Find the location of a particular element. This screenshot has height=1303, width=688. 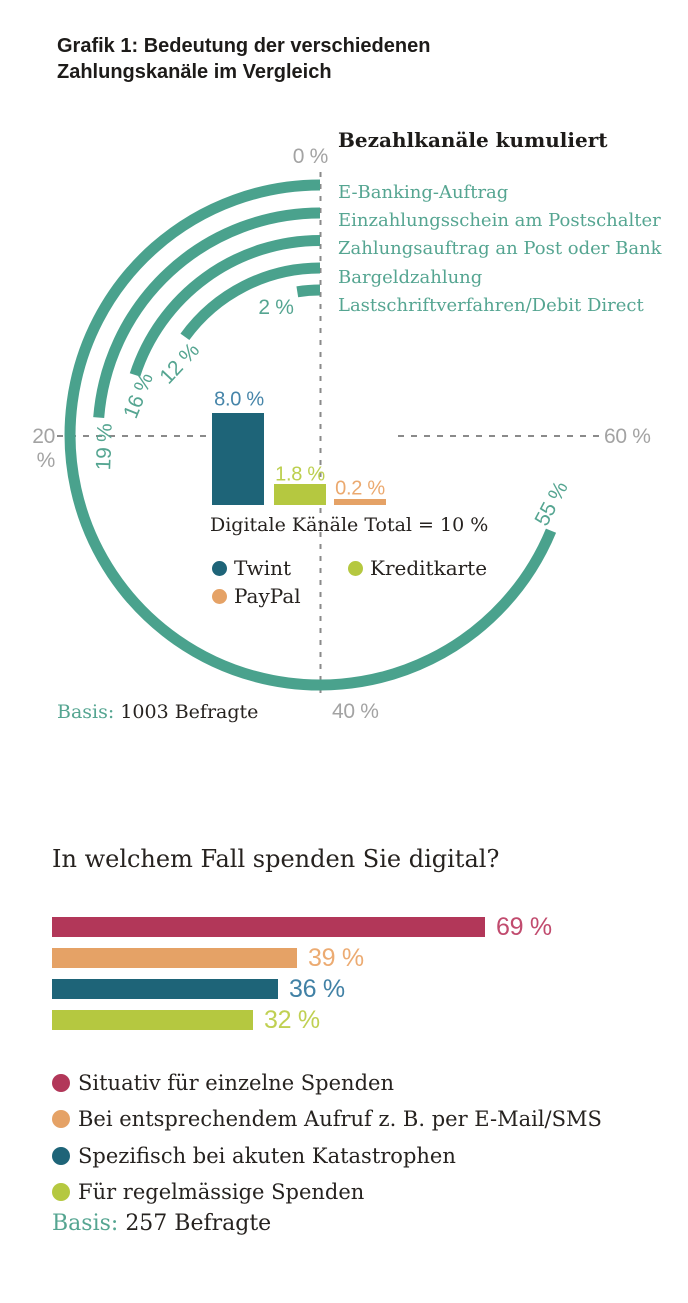

hbar-value-situativ: 69 % is located at coordinates (524, 926).